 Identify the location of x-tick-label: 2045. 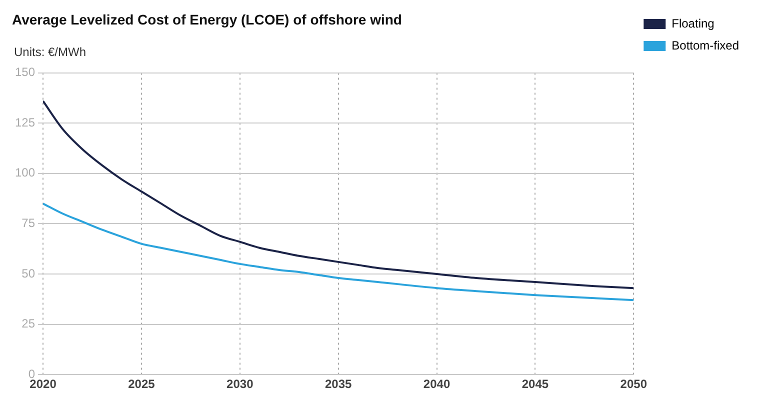
(535, 384).